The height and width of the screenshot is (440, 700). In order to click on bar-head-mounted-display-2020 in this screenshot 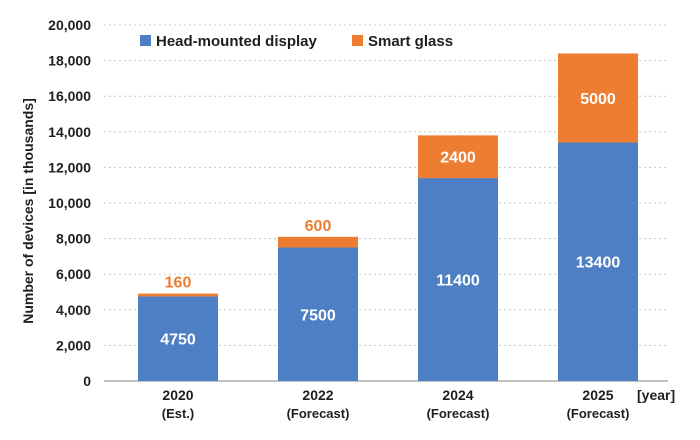, I will do `click(178, 338)`.